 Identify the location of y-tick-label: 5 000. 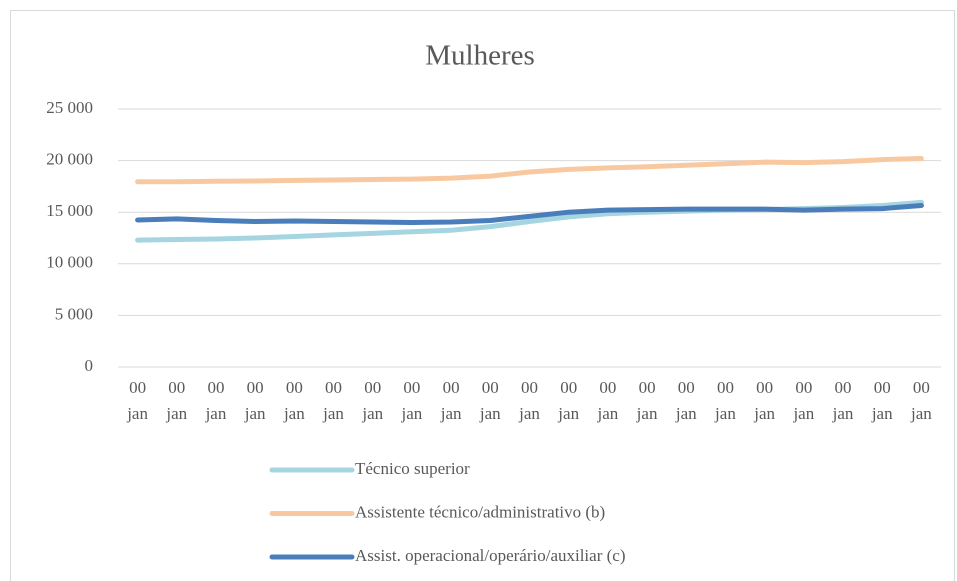
(74, 313).